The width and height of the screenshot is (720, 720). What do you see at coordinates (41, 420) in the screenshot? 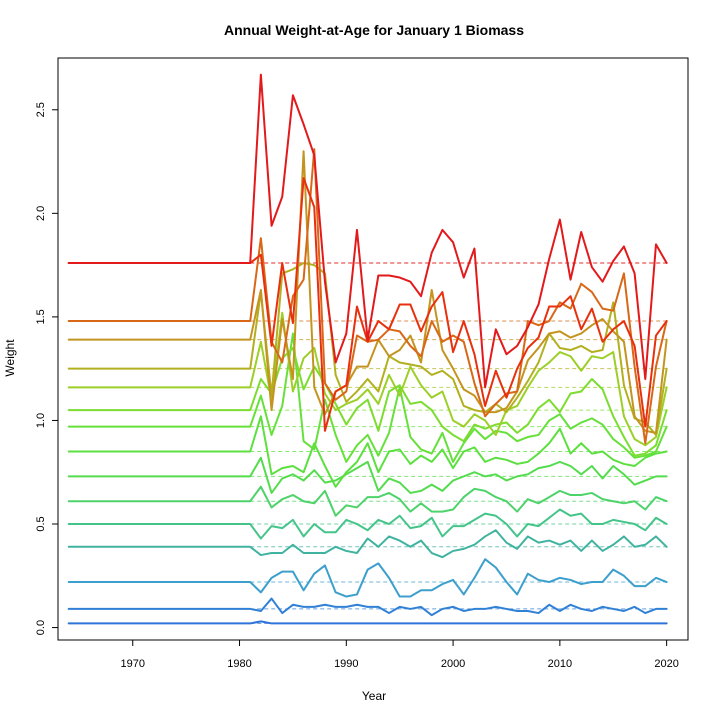
I see `y-tick-label: 1.0` at bounding box center [41, 420].